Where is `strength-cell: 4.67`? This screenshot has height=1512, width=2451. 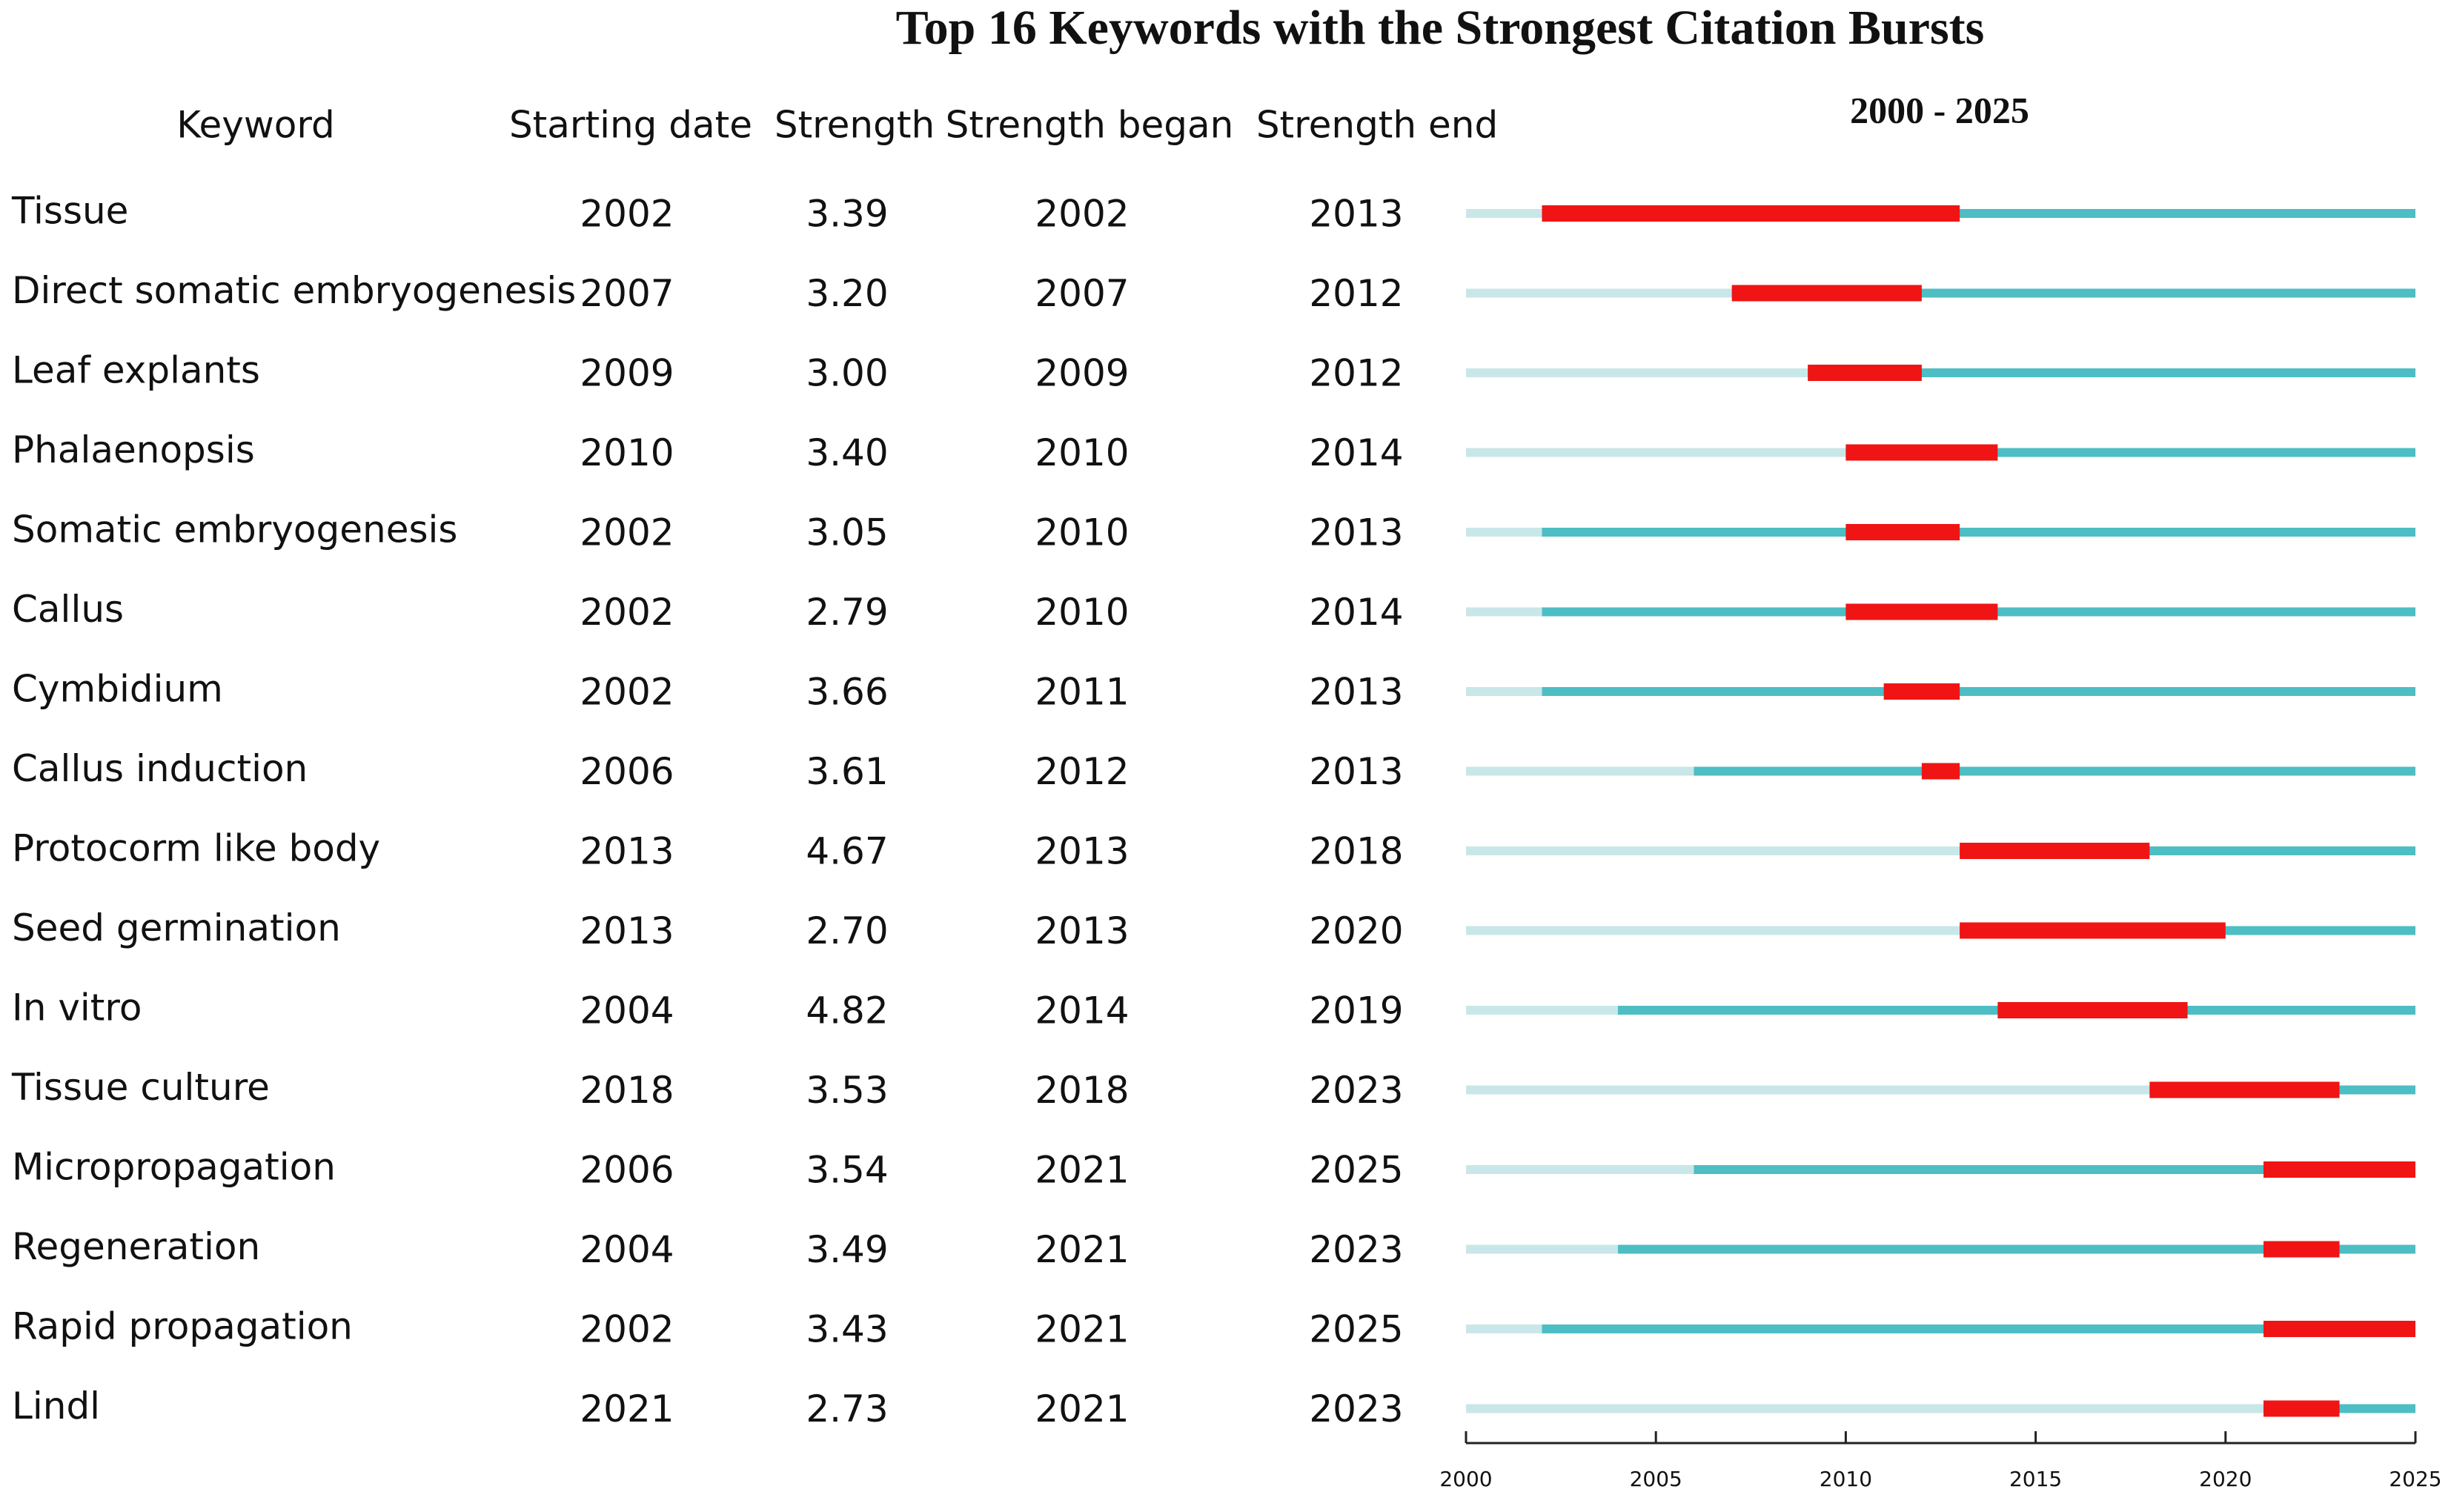 strength-cell: 4.67 is located at coordinates (847, 852).